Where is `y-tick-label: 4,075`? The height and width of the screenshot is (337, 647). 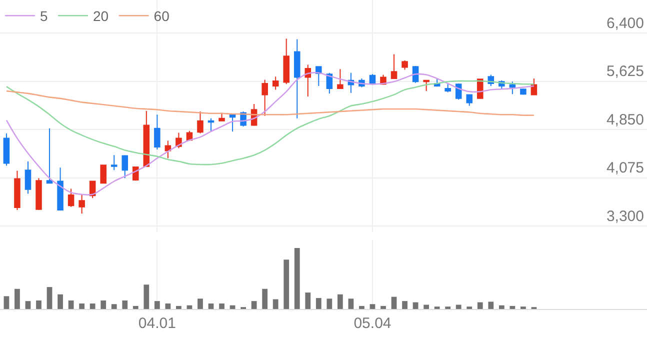 y-tick-label: 4,075 is located at coordinates (625, 168).